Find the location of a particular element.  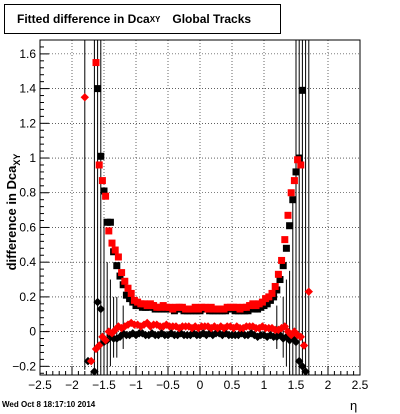

y-tick-label: 0.2 is located at coordinates (27, 297).